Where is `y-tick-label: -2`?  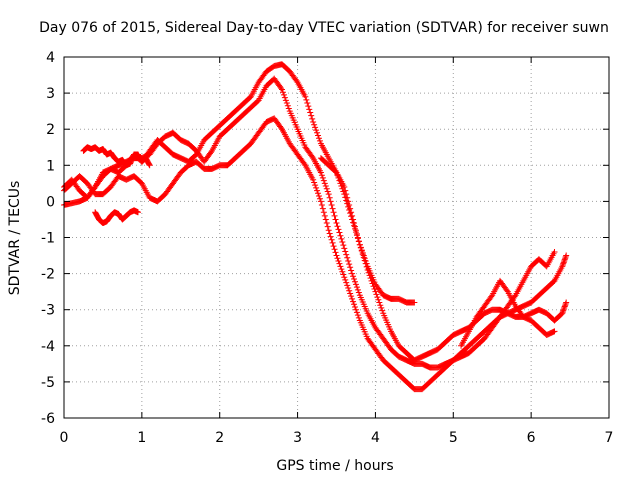
y-tick-label: -2 is located at coordinates (48, 275).